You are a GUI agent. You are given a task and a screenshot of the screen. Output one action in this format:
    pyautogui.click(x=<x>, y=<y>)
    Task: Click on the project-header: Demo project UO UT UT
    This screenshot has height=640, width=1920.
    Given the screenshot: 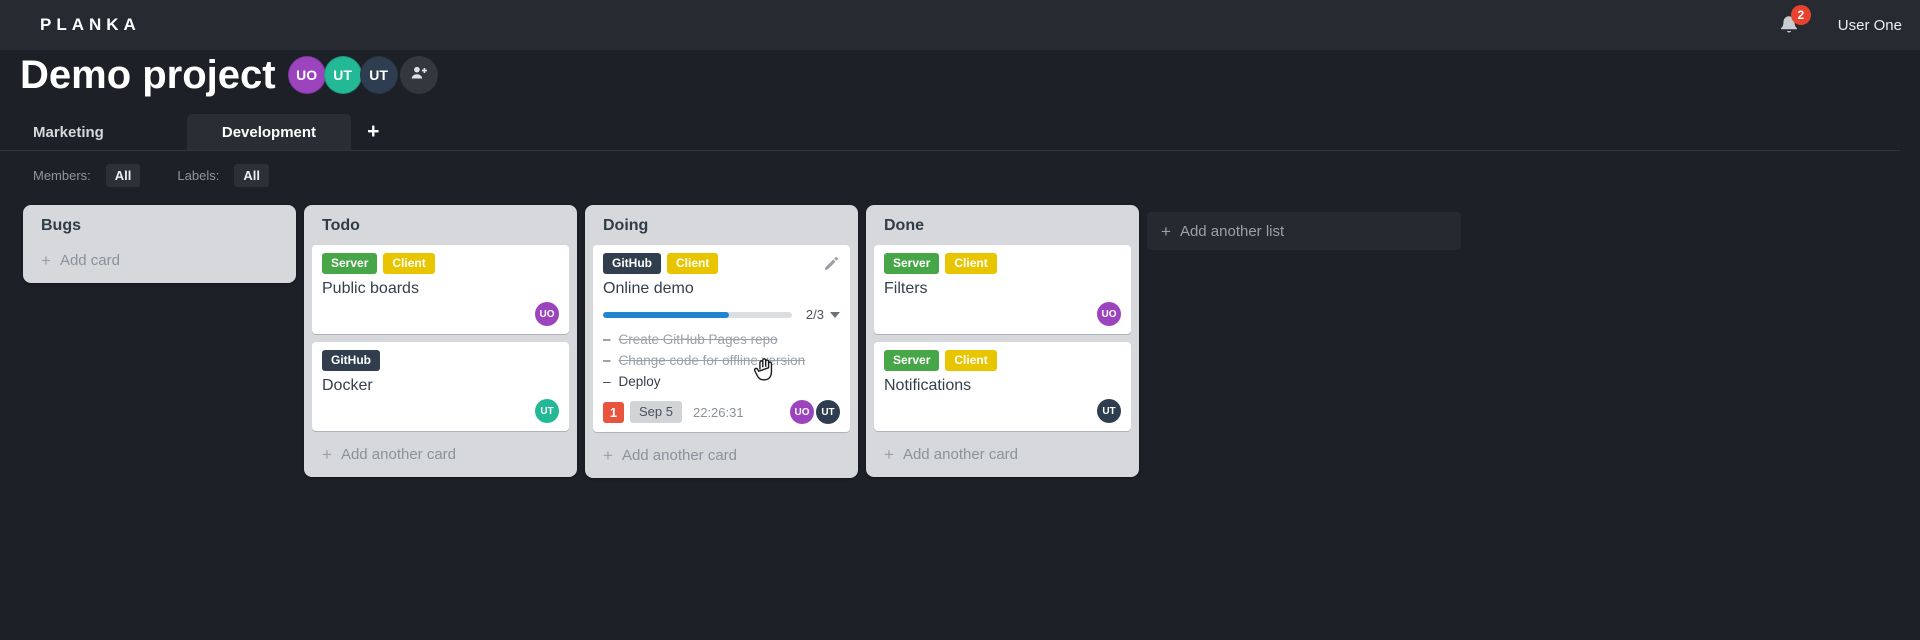 What is the action you would take?
    pyautogui.click(x=229, y=75)
    